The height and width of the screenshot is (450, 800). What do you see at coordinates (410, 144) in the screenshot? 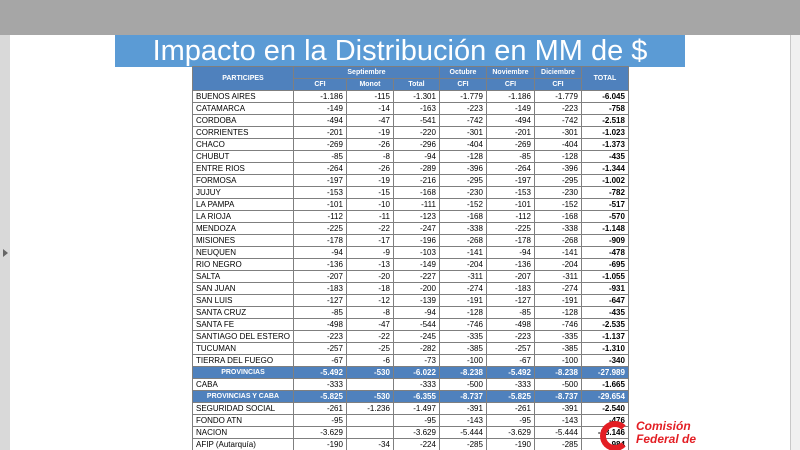
I see `table-row: CHACO -269 -26 -296 -404 -269 -404 -1.373` at bounding box center [410, 144].